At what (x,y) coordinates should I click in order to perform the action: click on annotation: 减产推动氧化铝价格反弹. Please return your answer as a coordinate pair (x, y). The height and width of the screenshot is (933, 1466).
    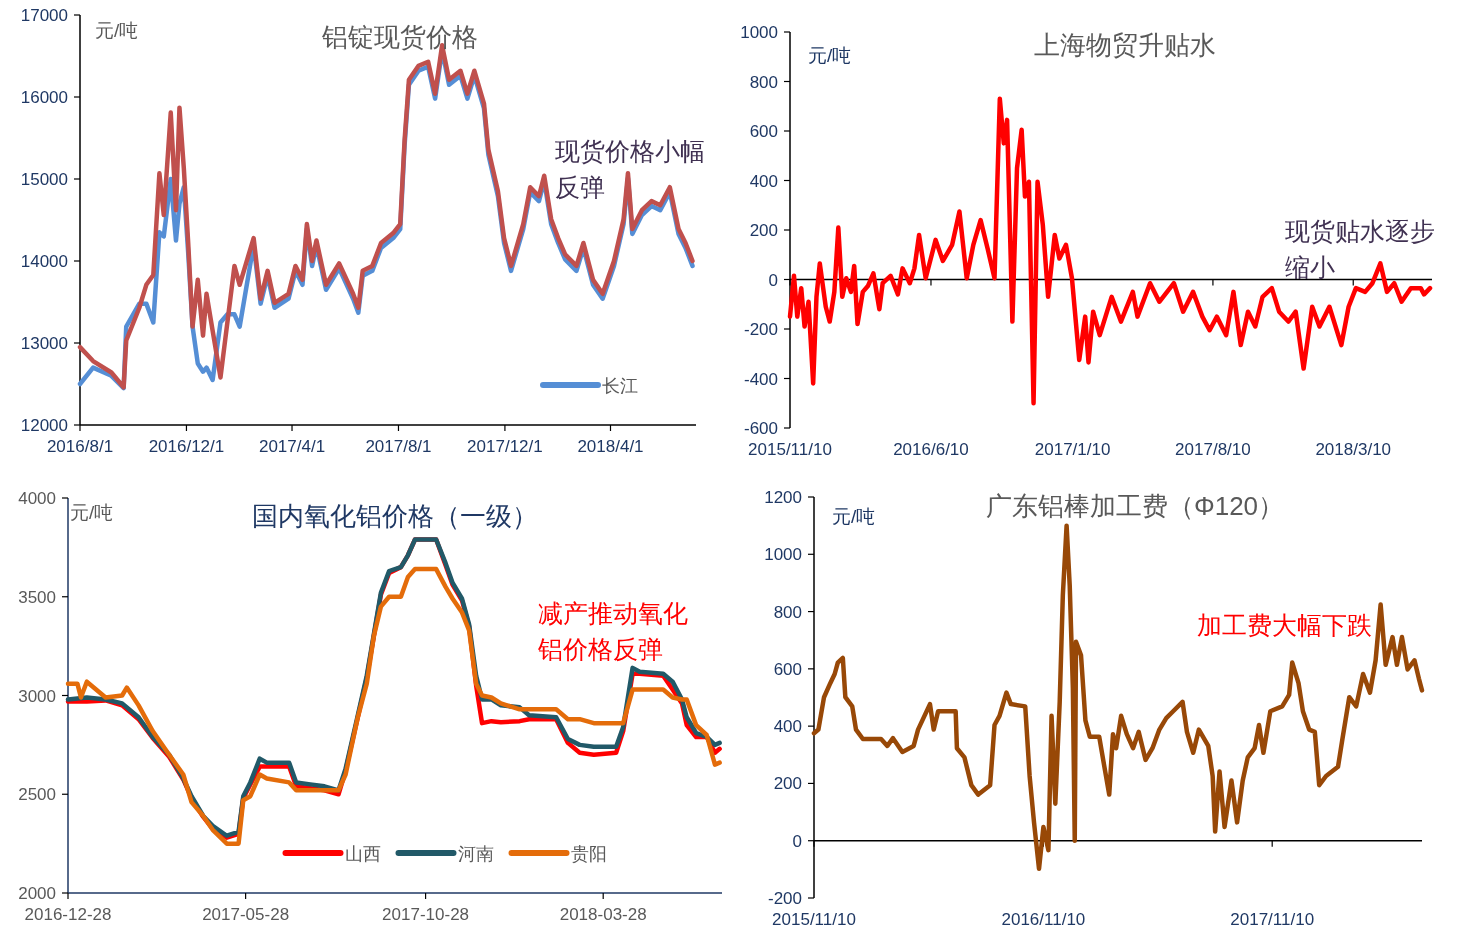
    Looking at the image, I should click on (612, 631).